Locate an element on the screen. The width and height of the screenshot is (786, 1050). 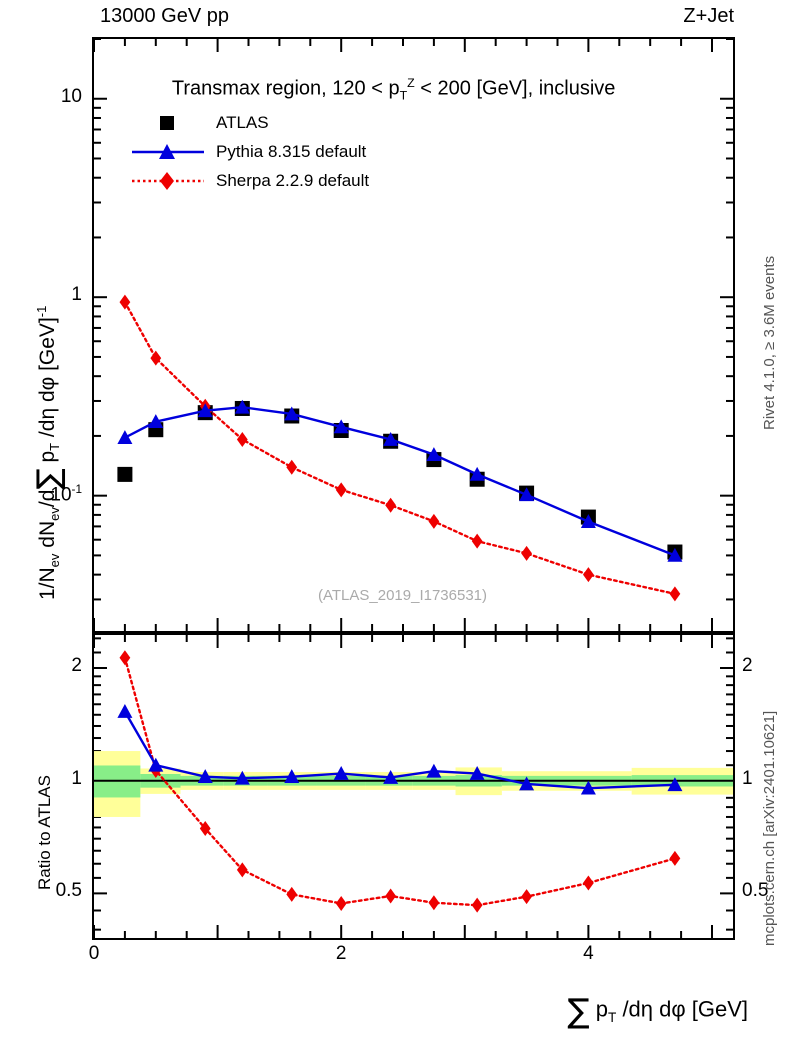
x-tick-label-2: 4 is located at coordinates (588, 953).